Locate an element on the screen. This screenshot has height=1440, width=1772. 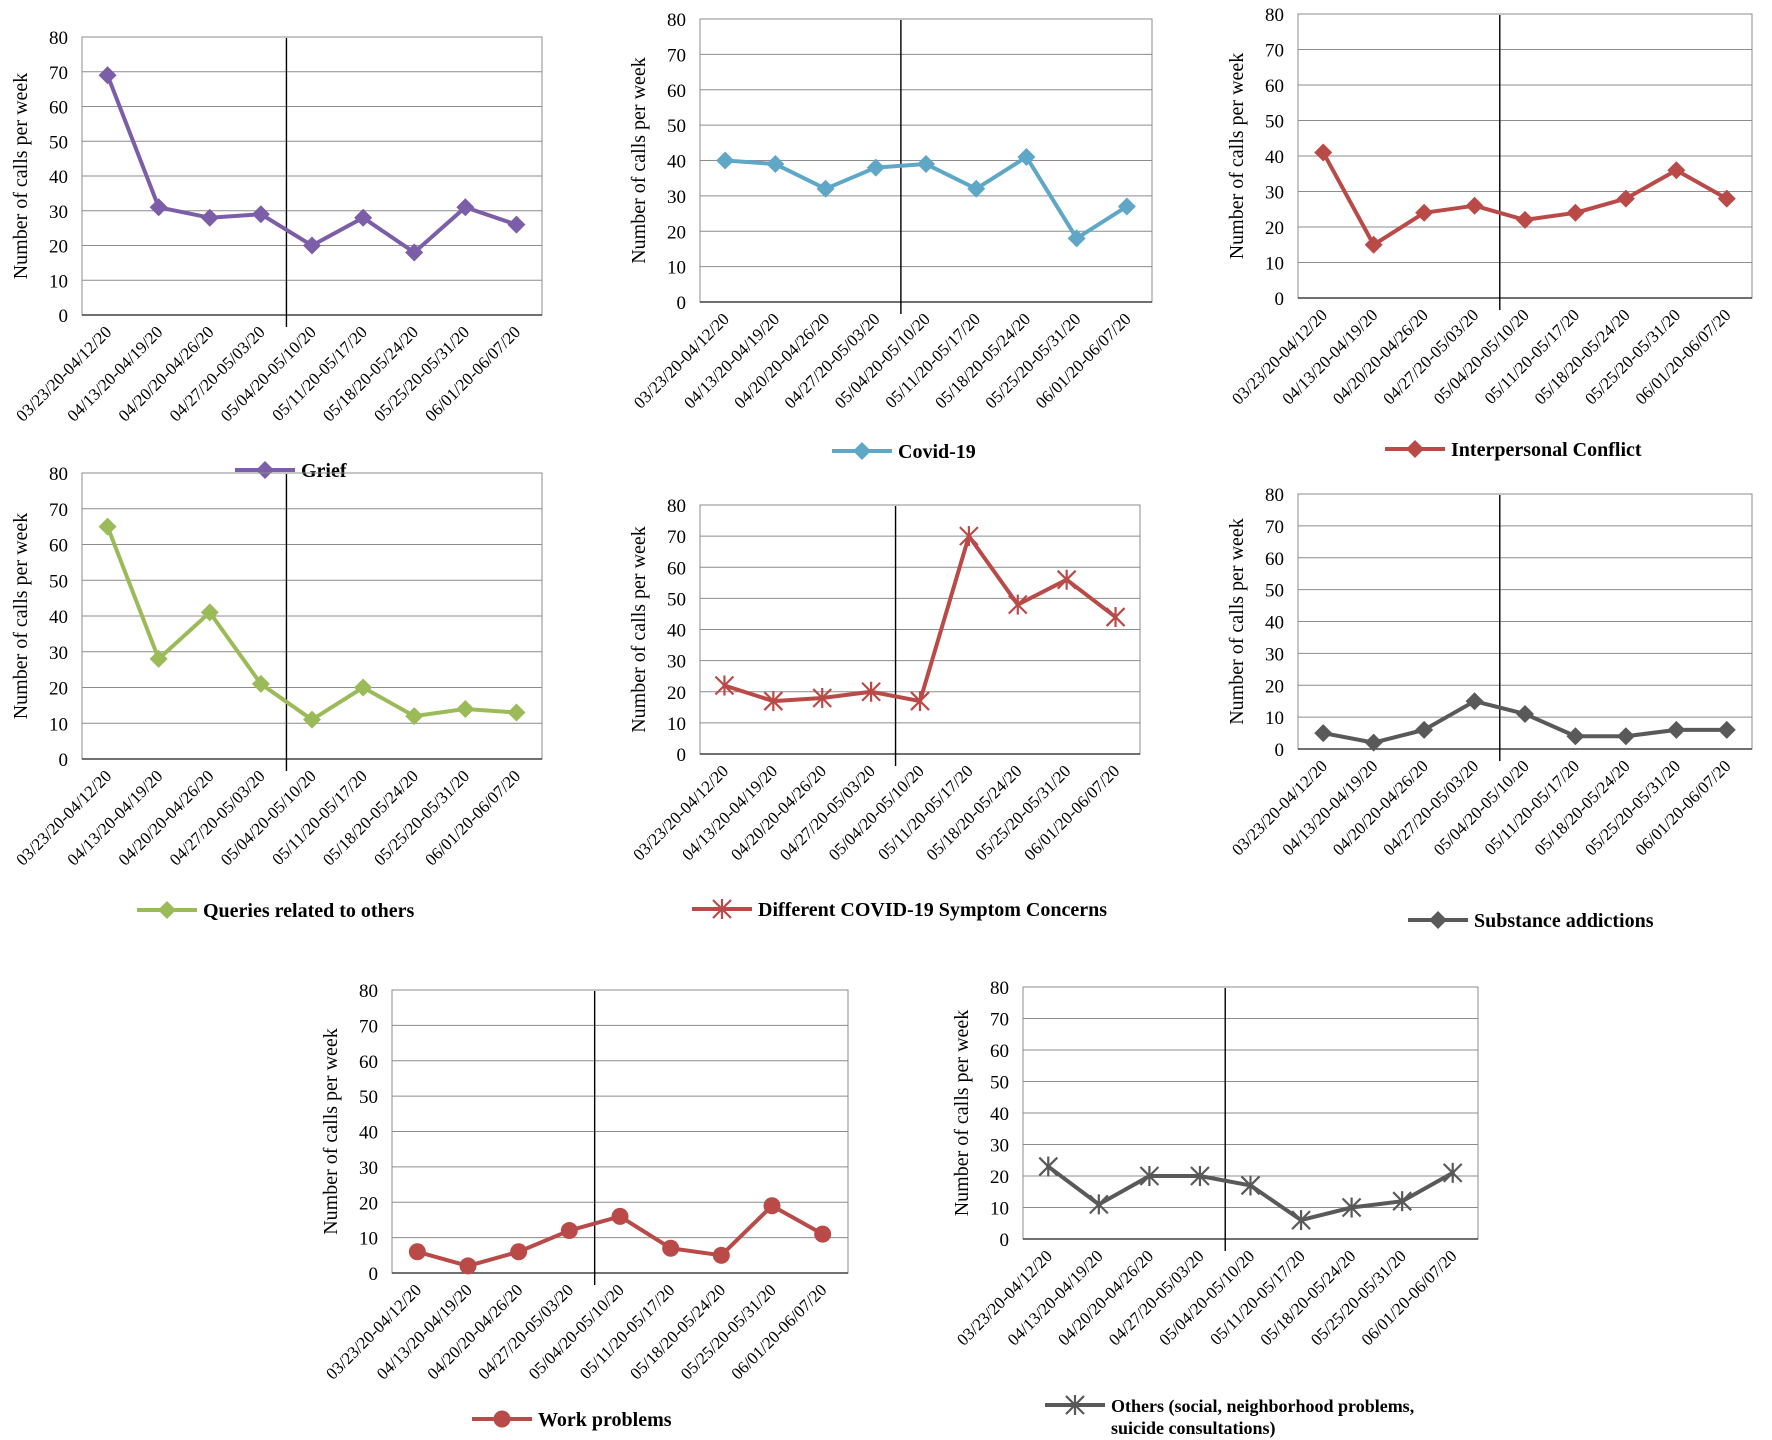
legend-label: Substance addictions is located at coordinates (1564, 921).